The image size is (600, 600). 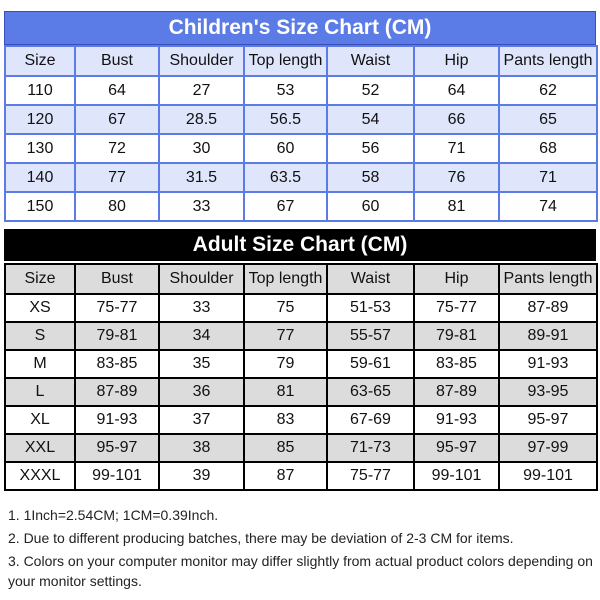 I want to click on table-cell: 74, so click(x=548, y=206).